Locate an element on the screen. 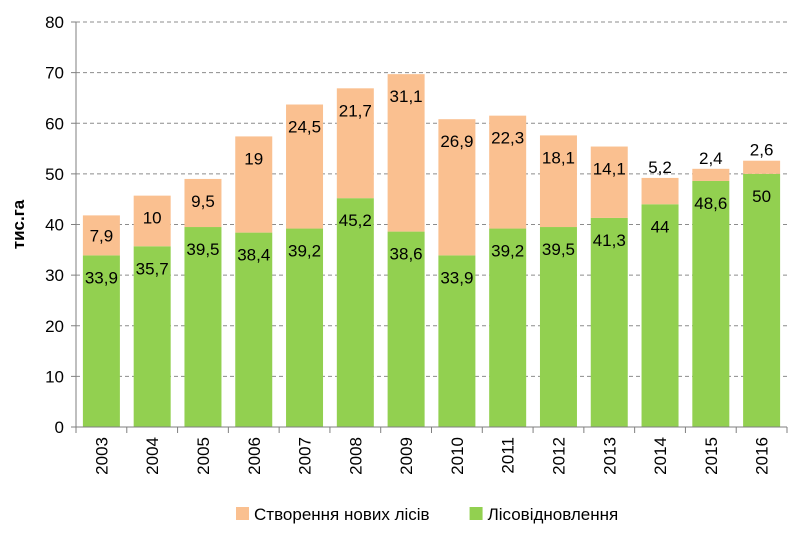 Image resolution: width=800 pixels, height=547 pixels. y-tick-label: 80 is located at coordinates (54, 22).